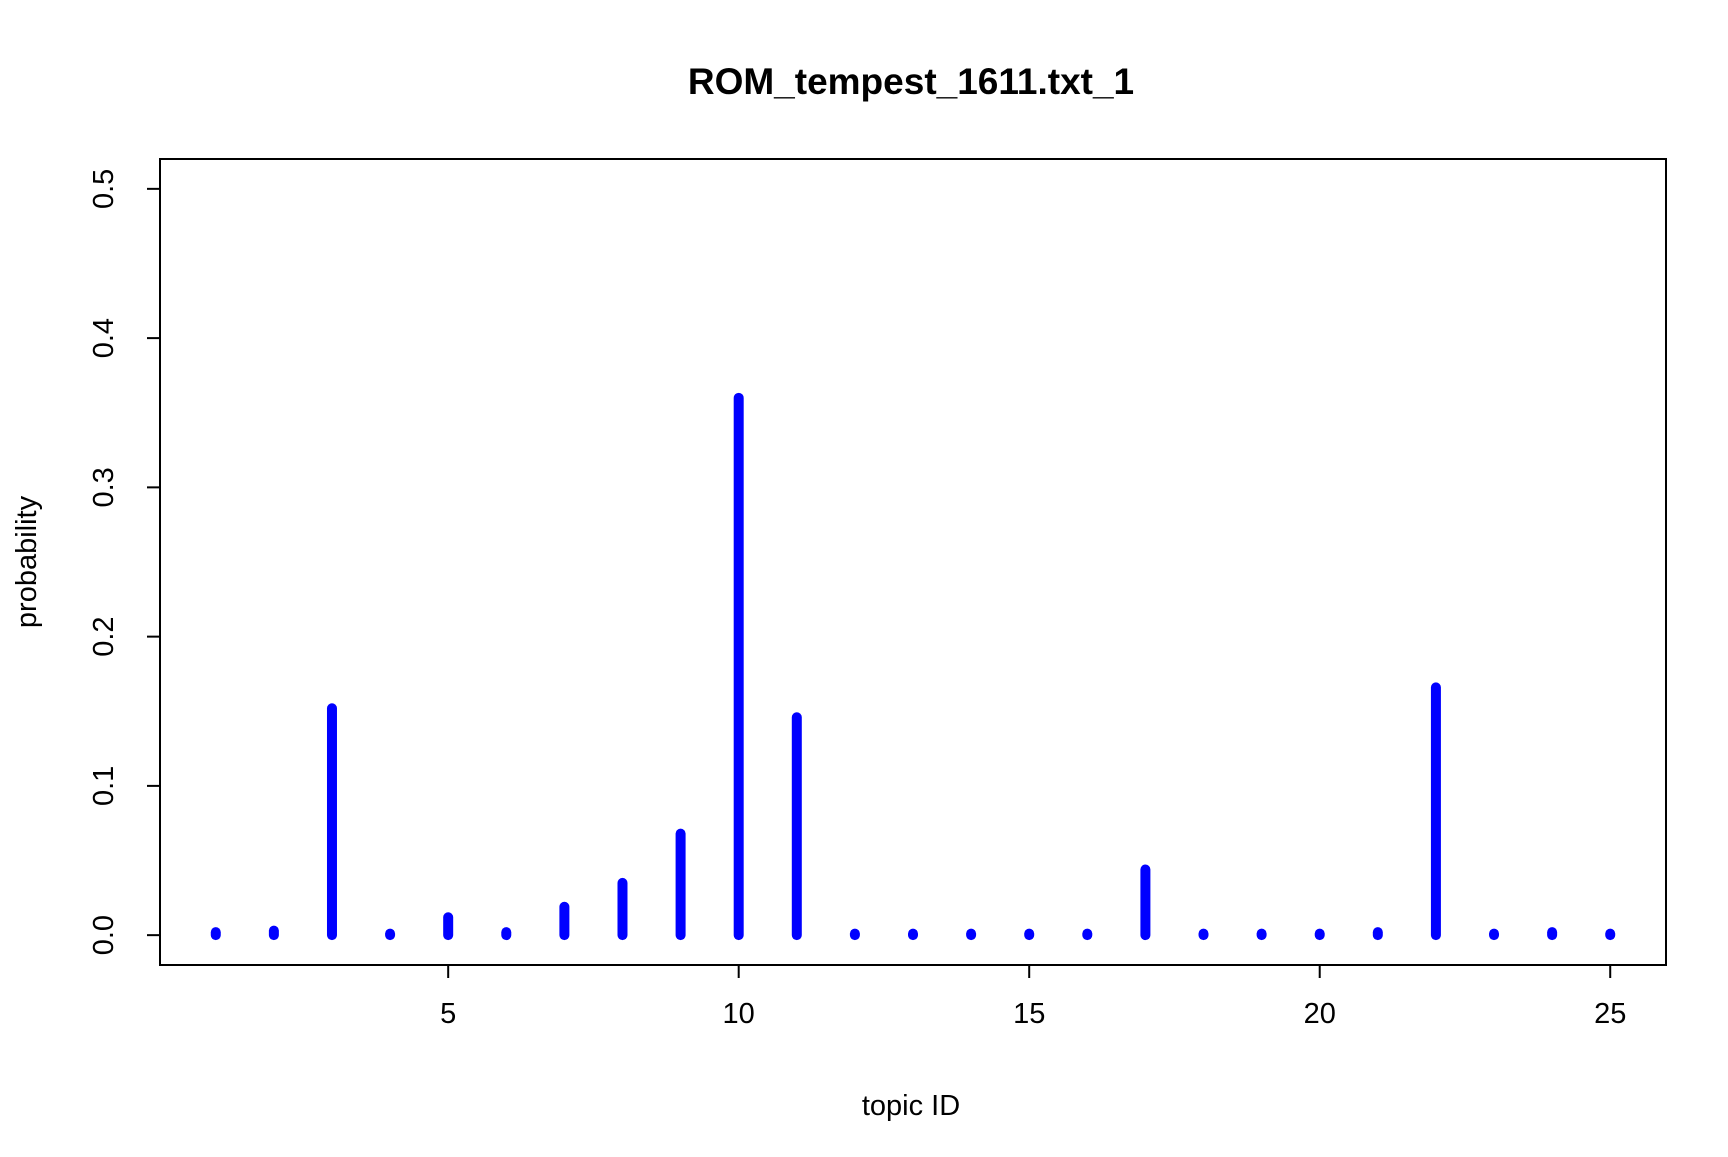 The image size is (1728, 1157). I want to click on y-tick-label: 0.2, so click(104, 636).